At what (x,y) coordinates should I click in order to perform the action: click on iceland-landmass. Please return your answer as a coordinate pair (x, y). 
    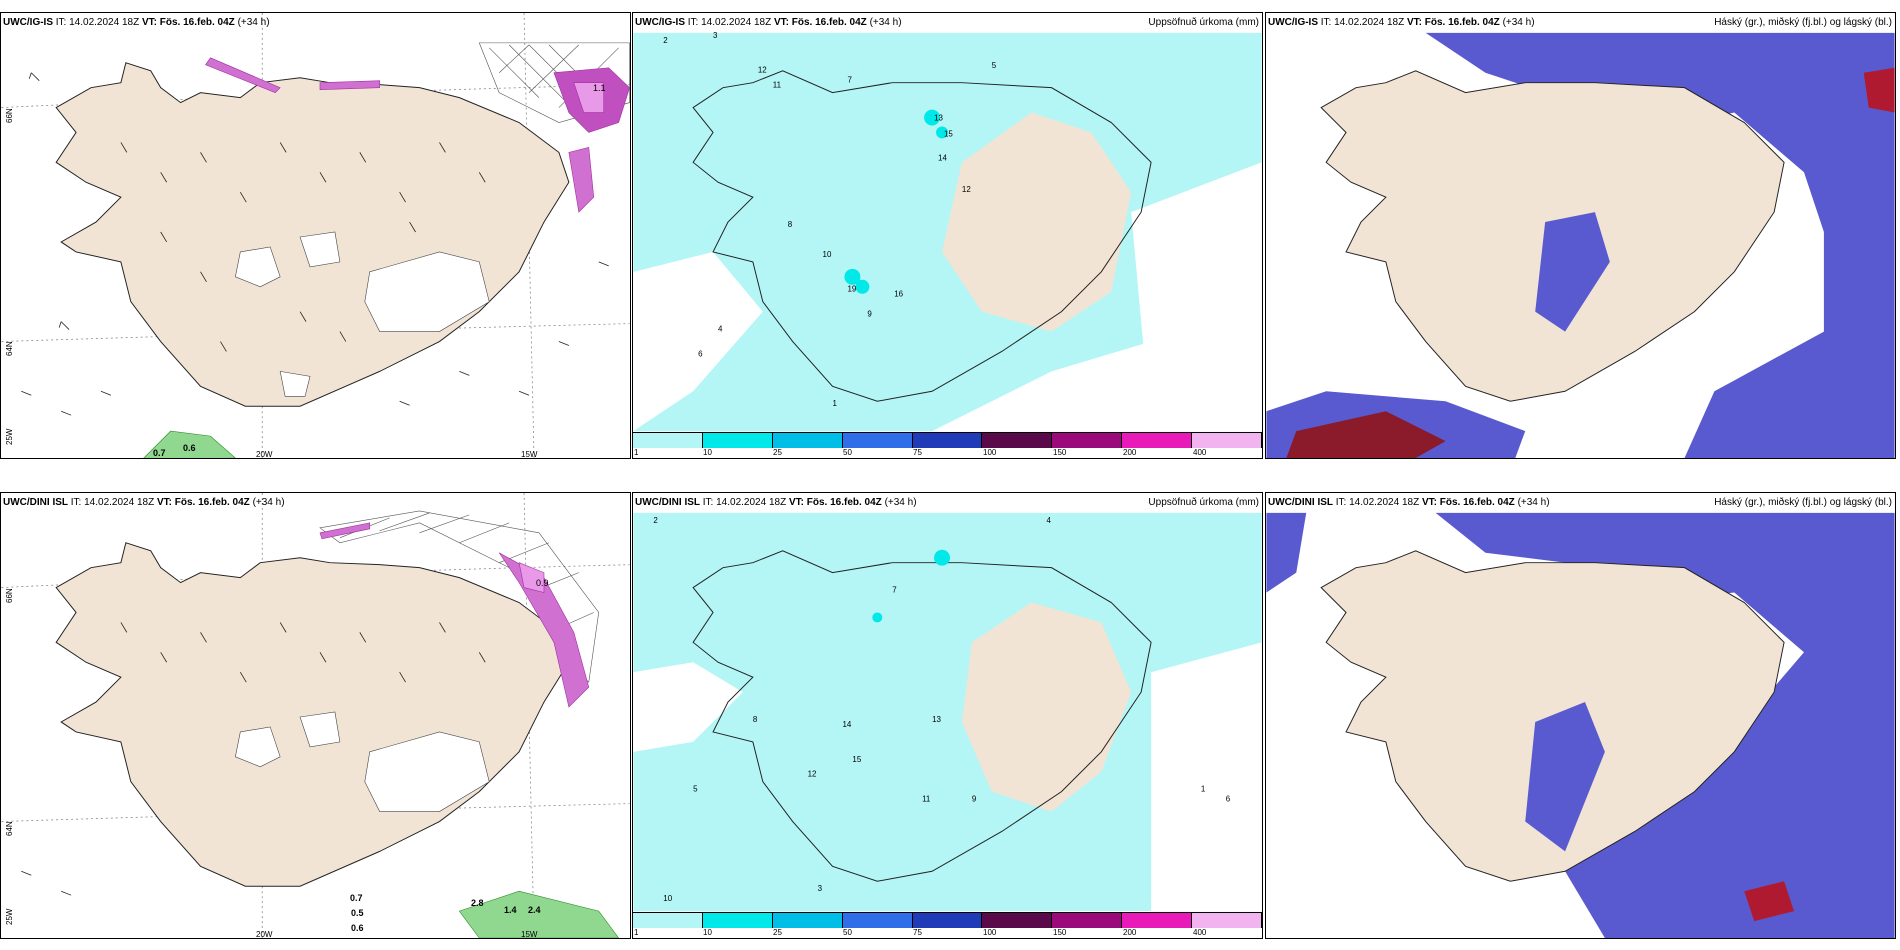
    Looking at the image, I should click on (312, 234).